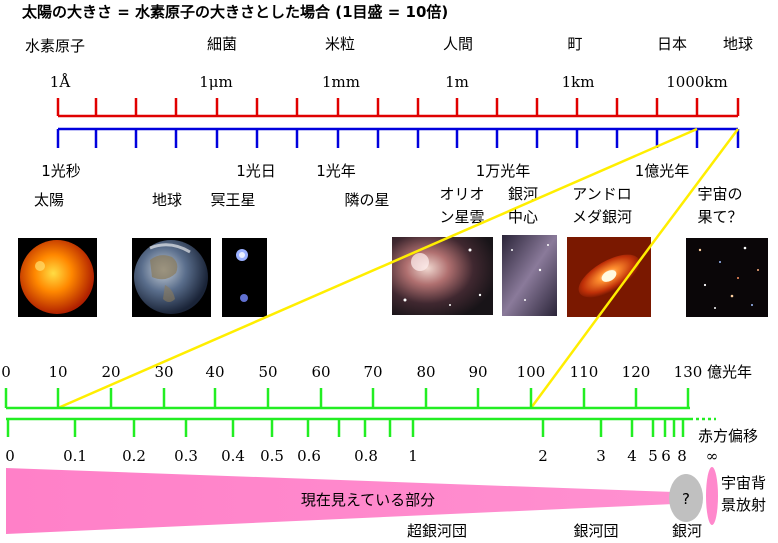  Describe the element at coordinates (214, 372) in the screenshot. I see `ly-label-40: 40` at that location.